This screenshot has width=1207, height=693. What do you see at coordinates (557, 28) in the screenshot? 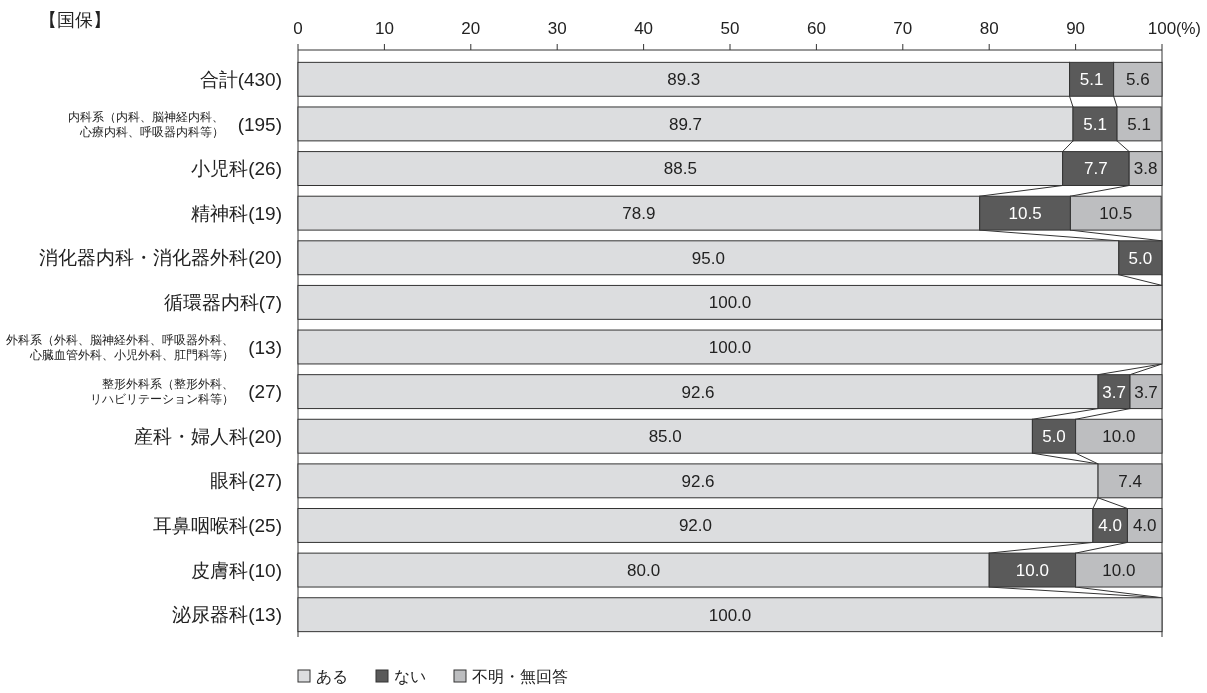
I see `x-tick-label: 30` at bounding box center [557, 28].